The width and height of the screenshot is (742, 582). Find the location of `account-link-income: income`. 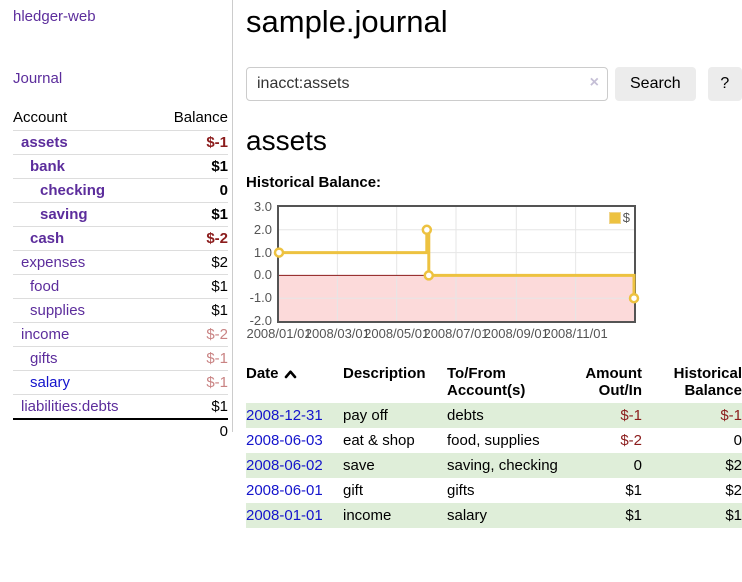

account-link-income: income is located at coordinates (45, 334).